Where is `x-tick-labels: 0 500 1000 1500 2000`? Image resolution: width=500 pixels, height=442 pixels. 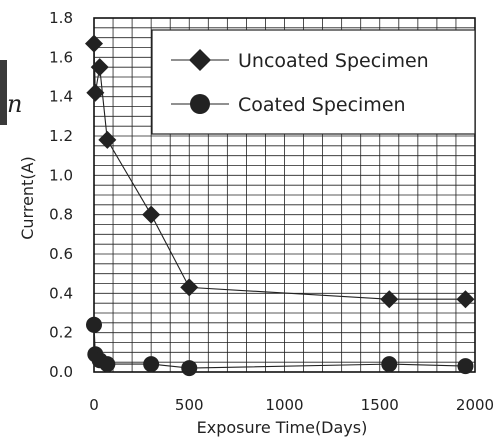
x-tick-labels: 0 500 1000 1500 2000 is located at coordinates (291, 405).